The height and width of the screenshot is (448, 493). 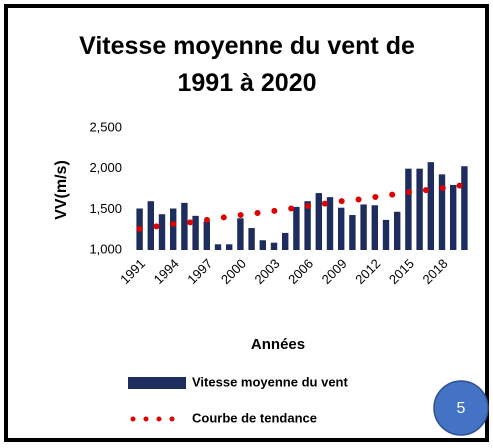 I want to click on x-tick-label: 1994, so click(x=166, y=271).